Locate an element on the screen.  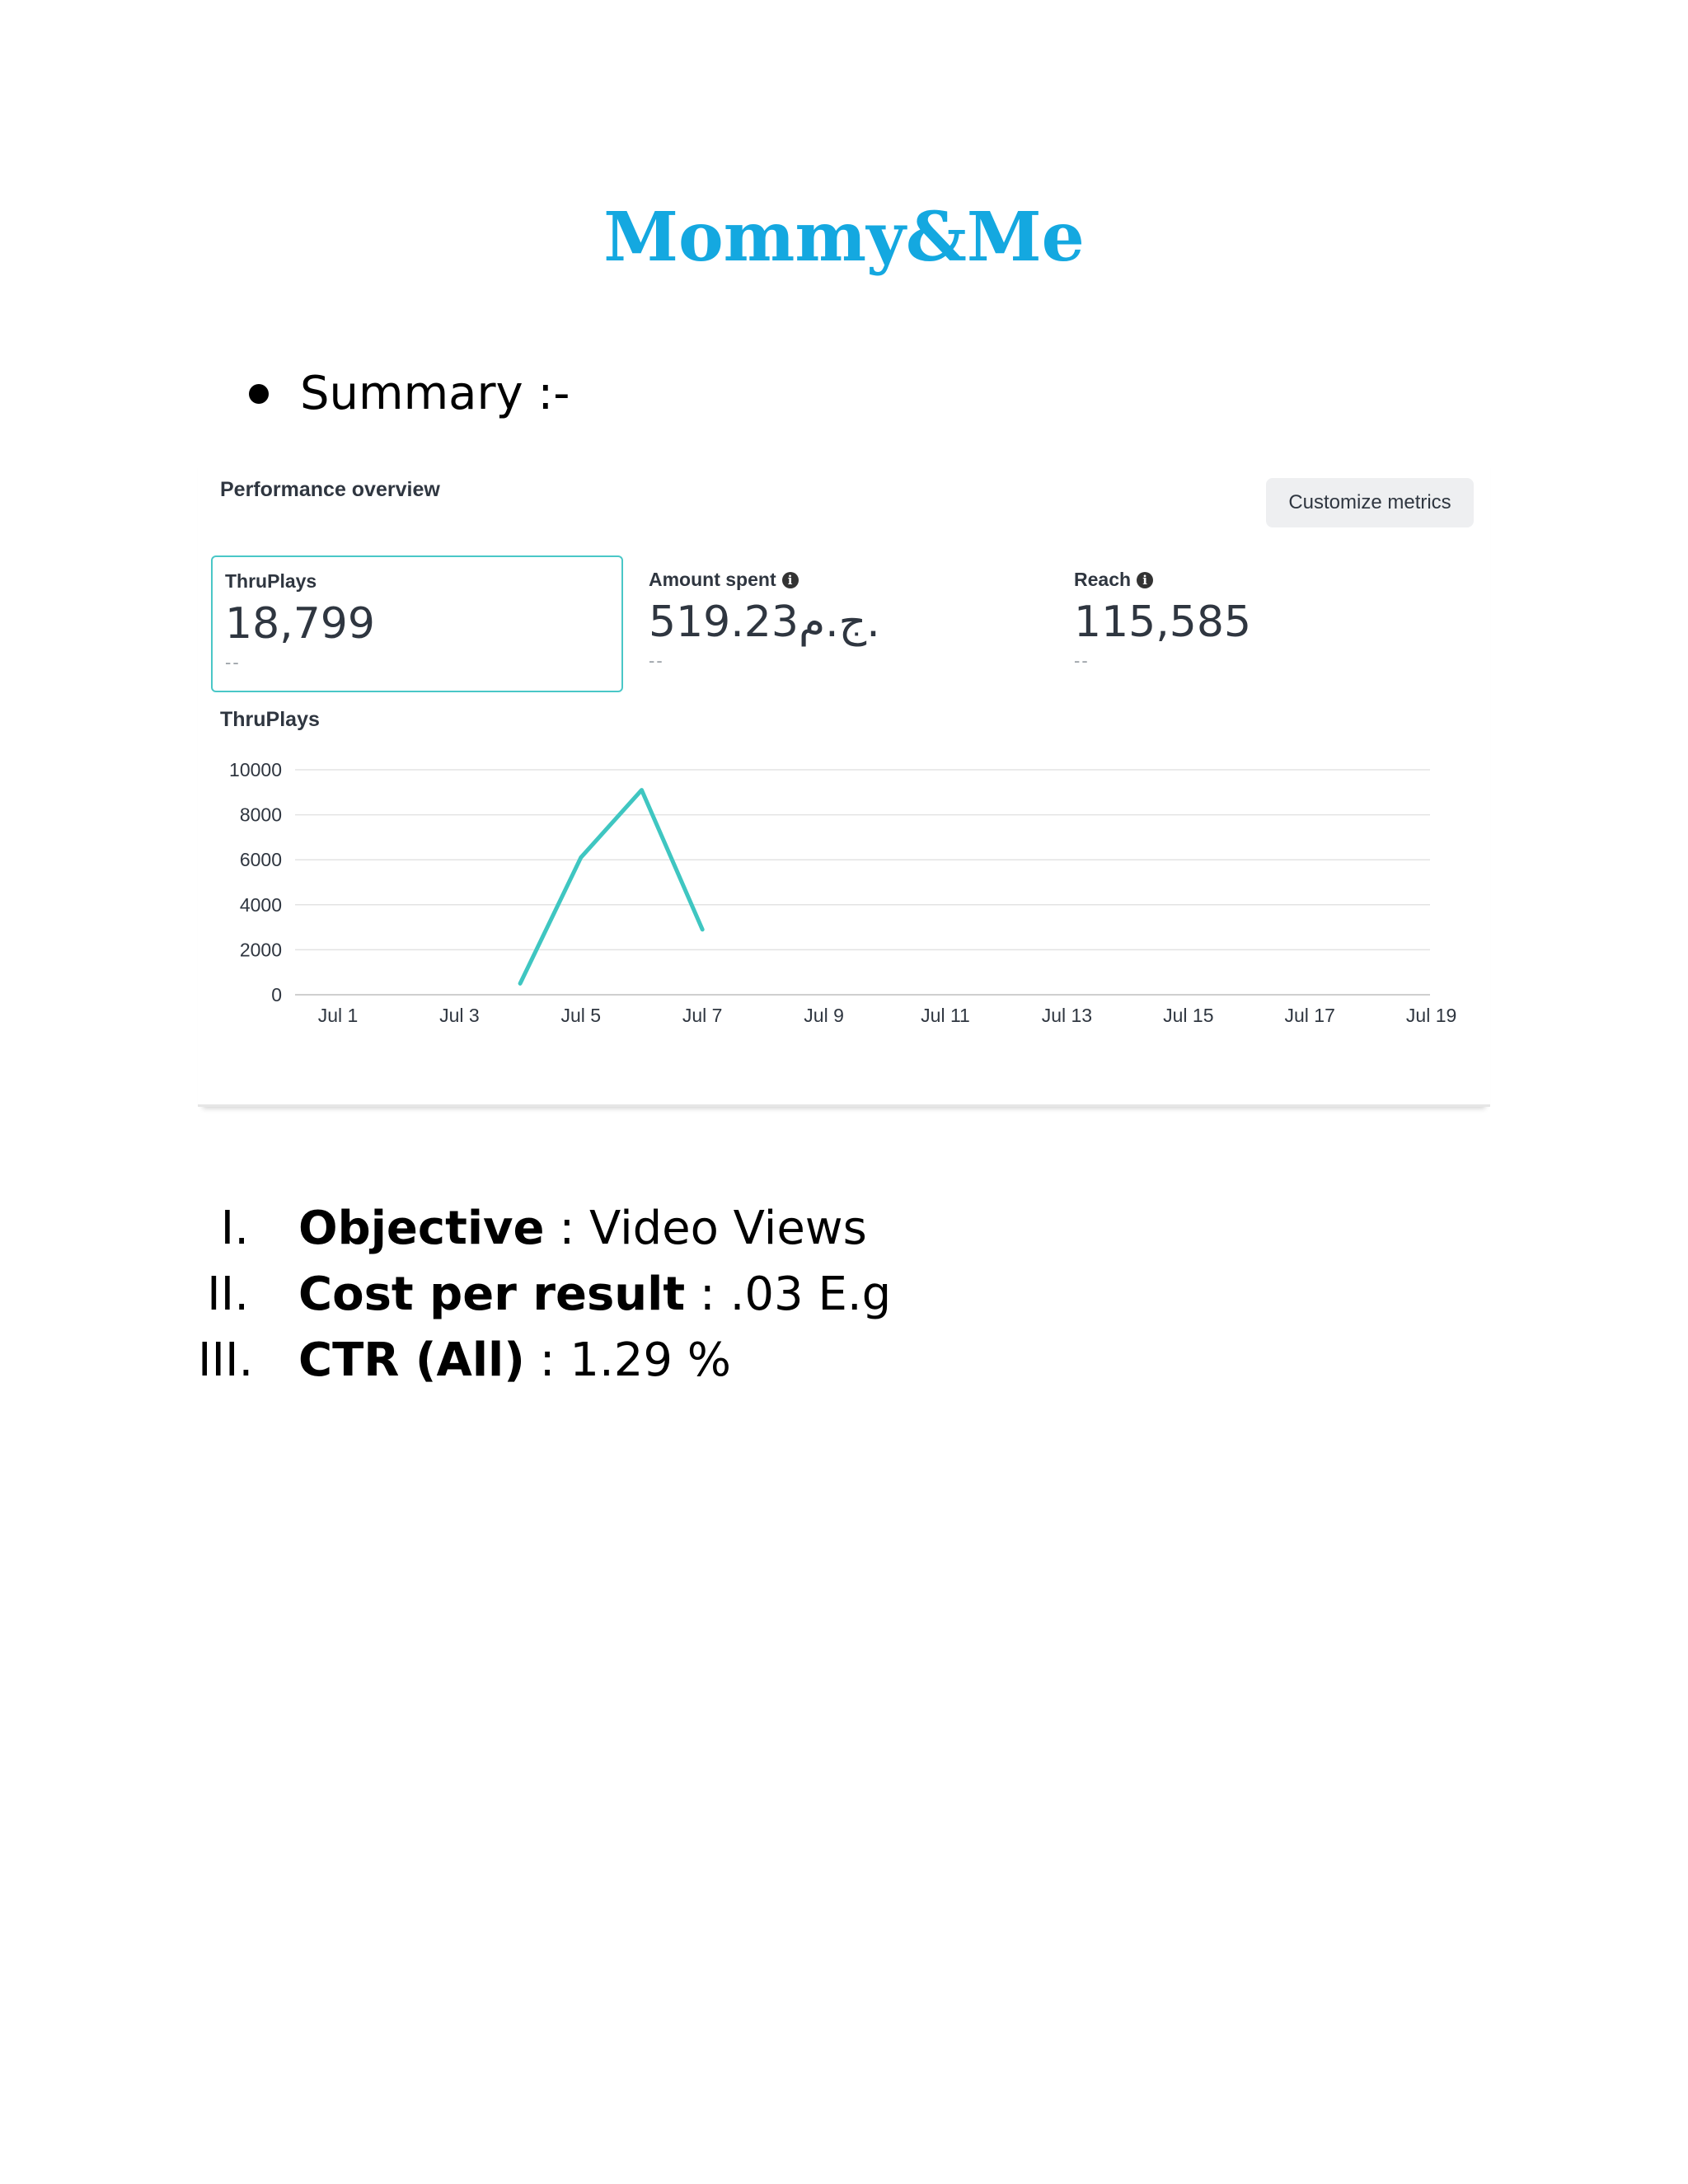
y-tick-label: 10000 is located at coordinates (255, 769).